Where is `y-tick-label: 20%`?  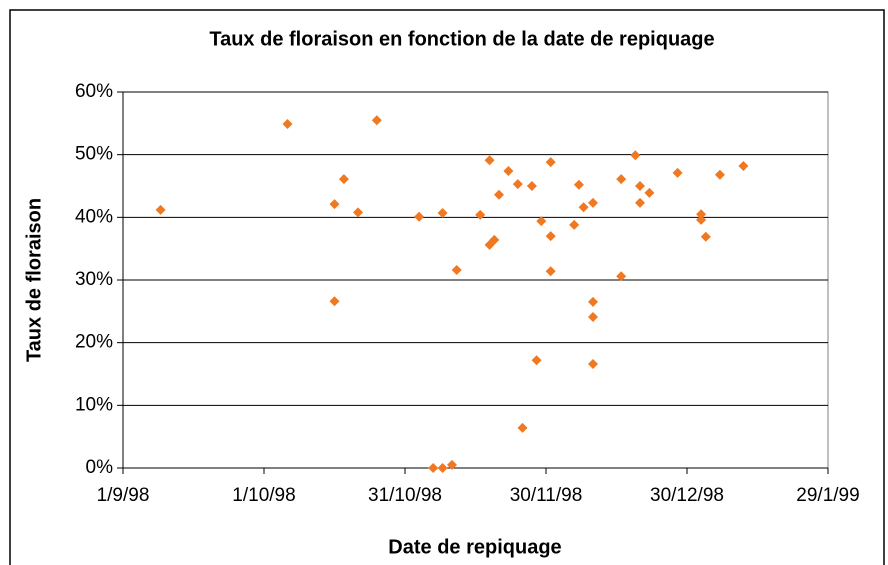
y-tick-label: 20% is located at coordinates (94, 342).